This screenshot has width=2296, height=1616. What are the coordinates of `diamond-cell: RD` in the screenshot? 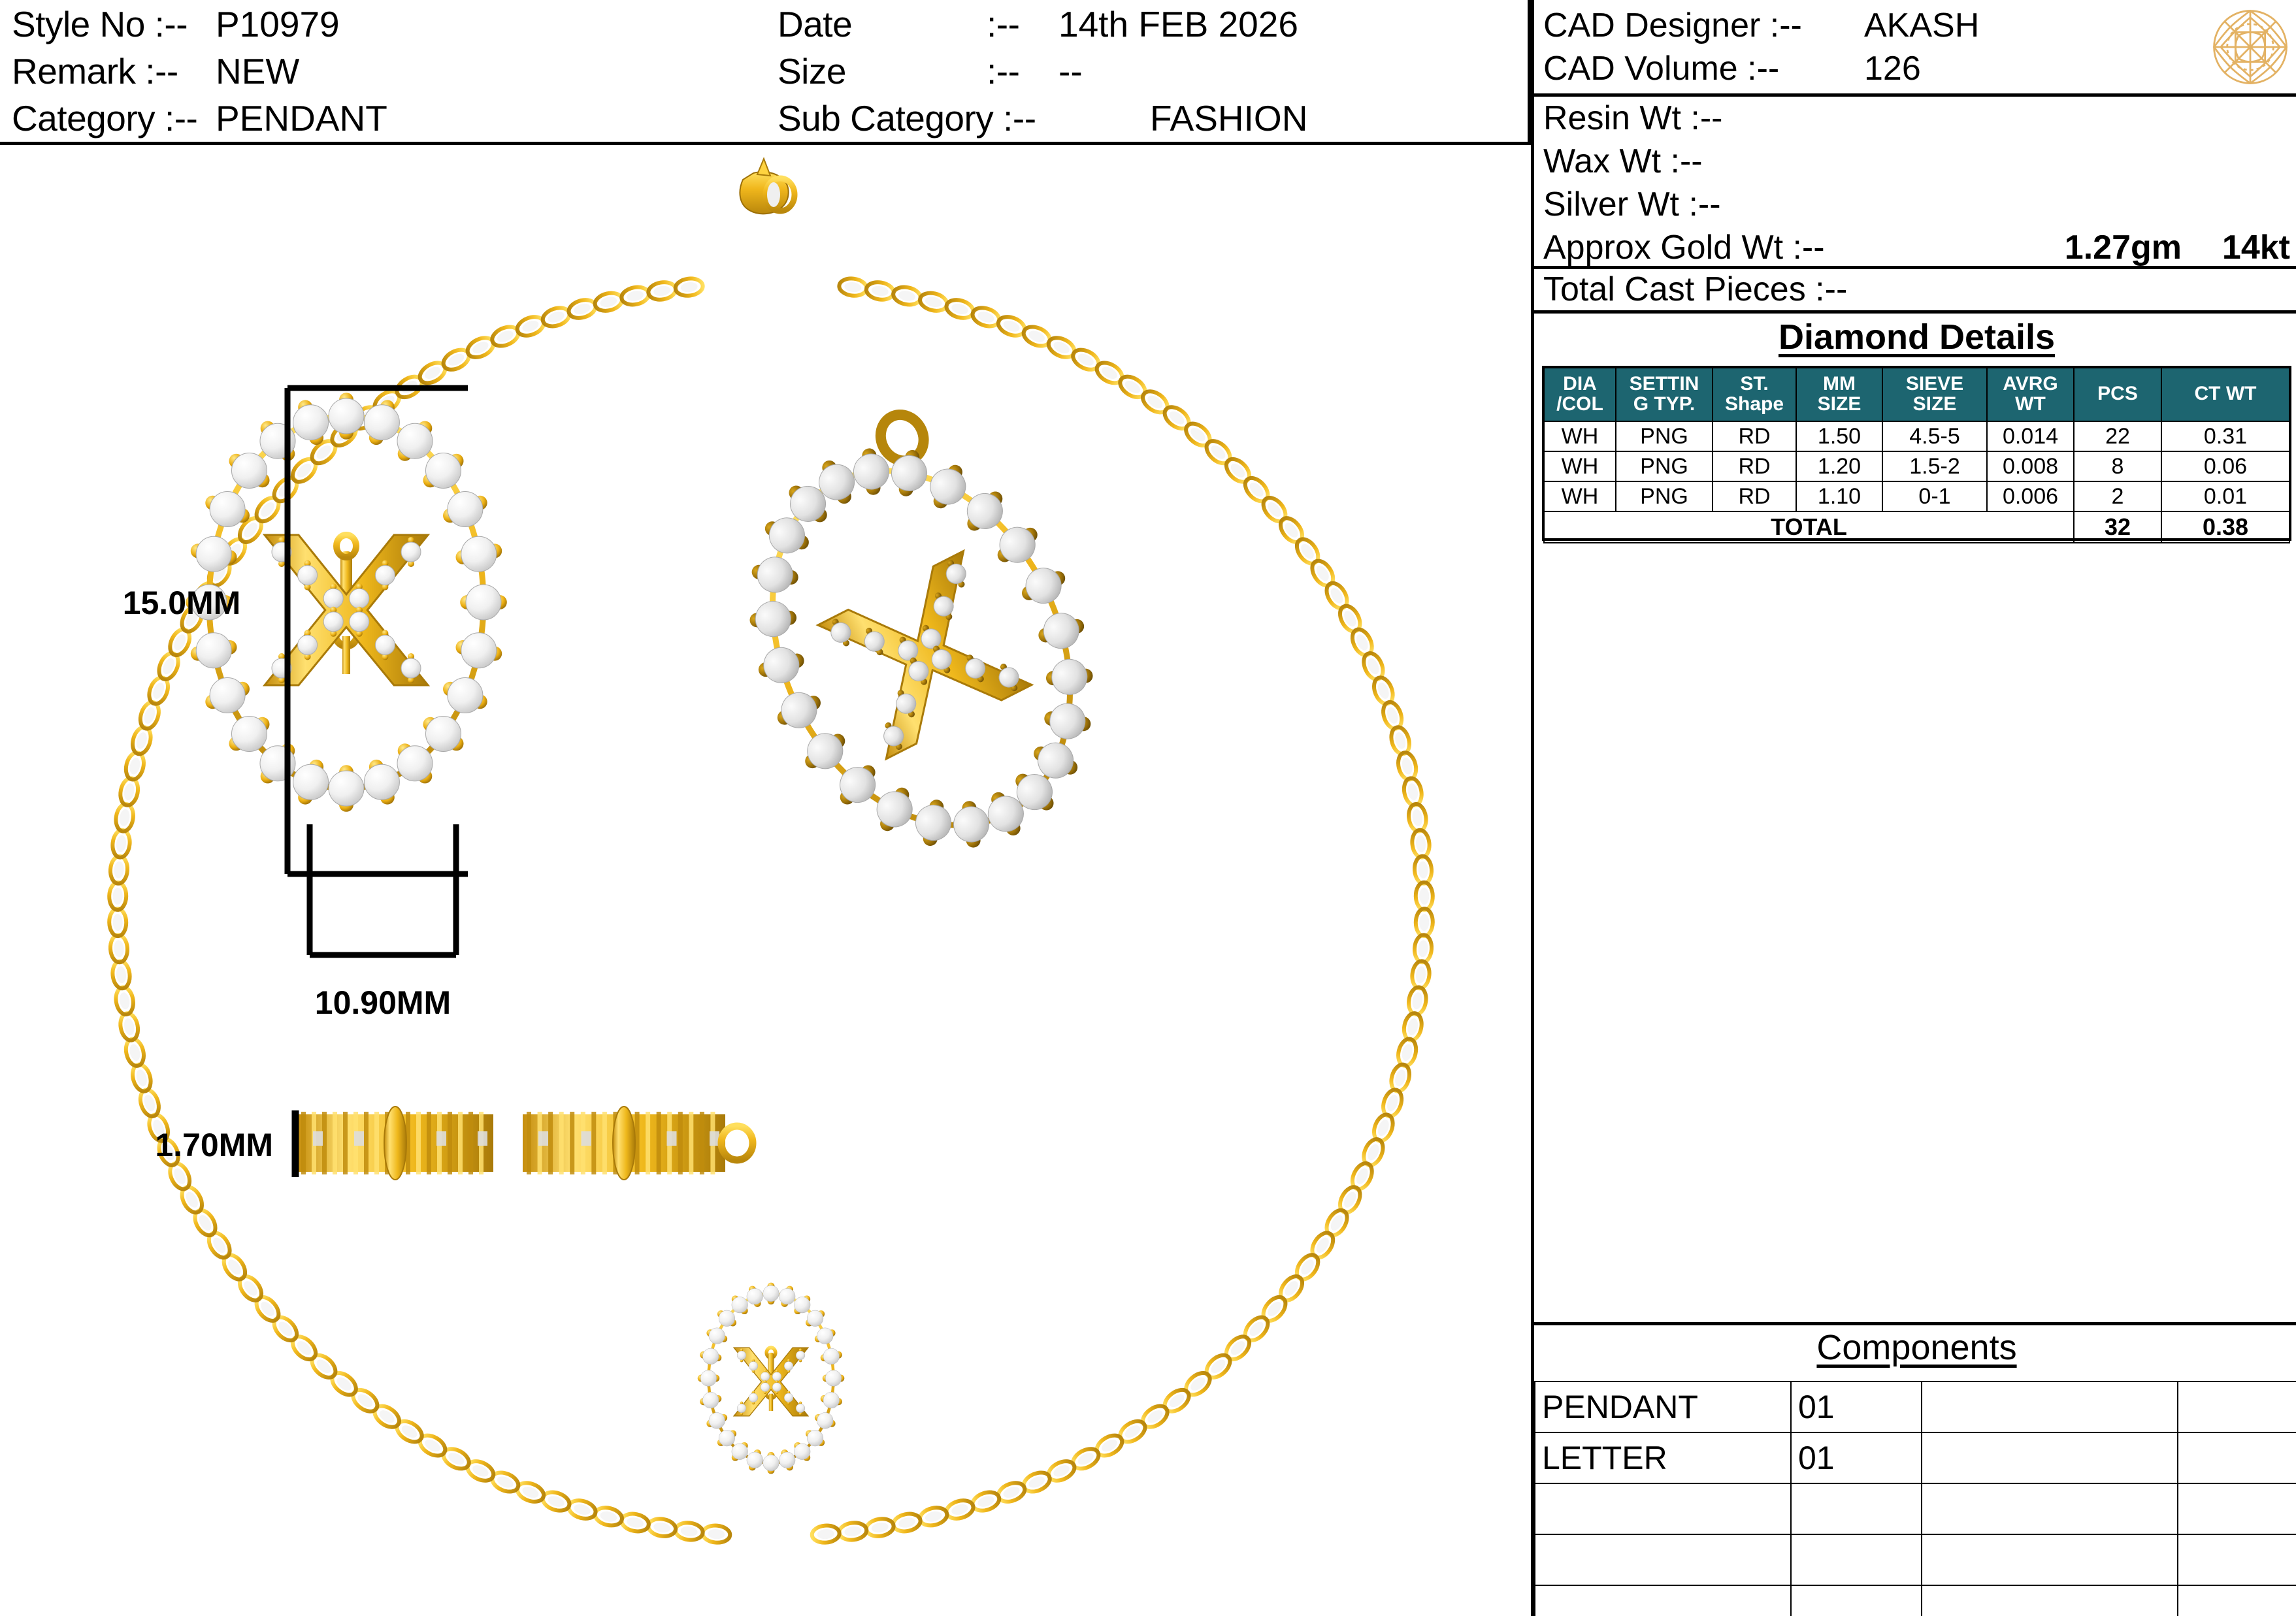 It's located at (1754, 466).